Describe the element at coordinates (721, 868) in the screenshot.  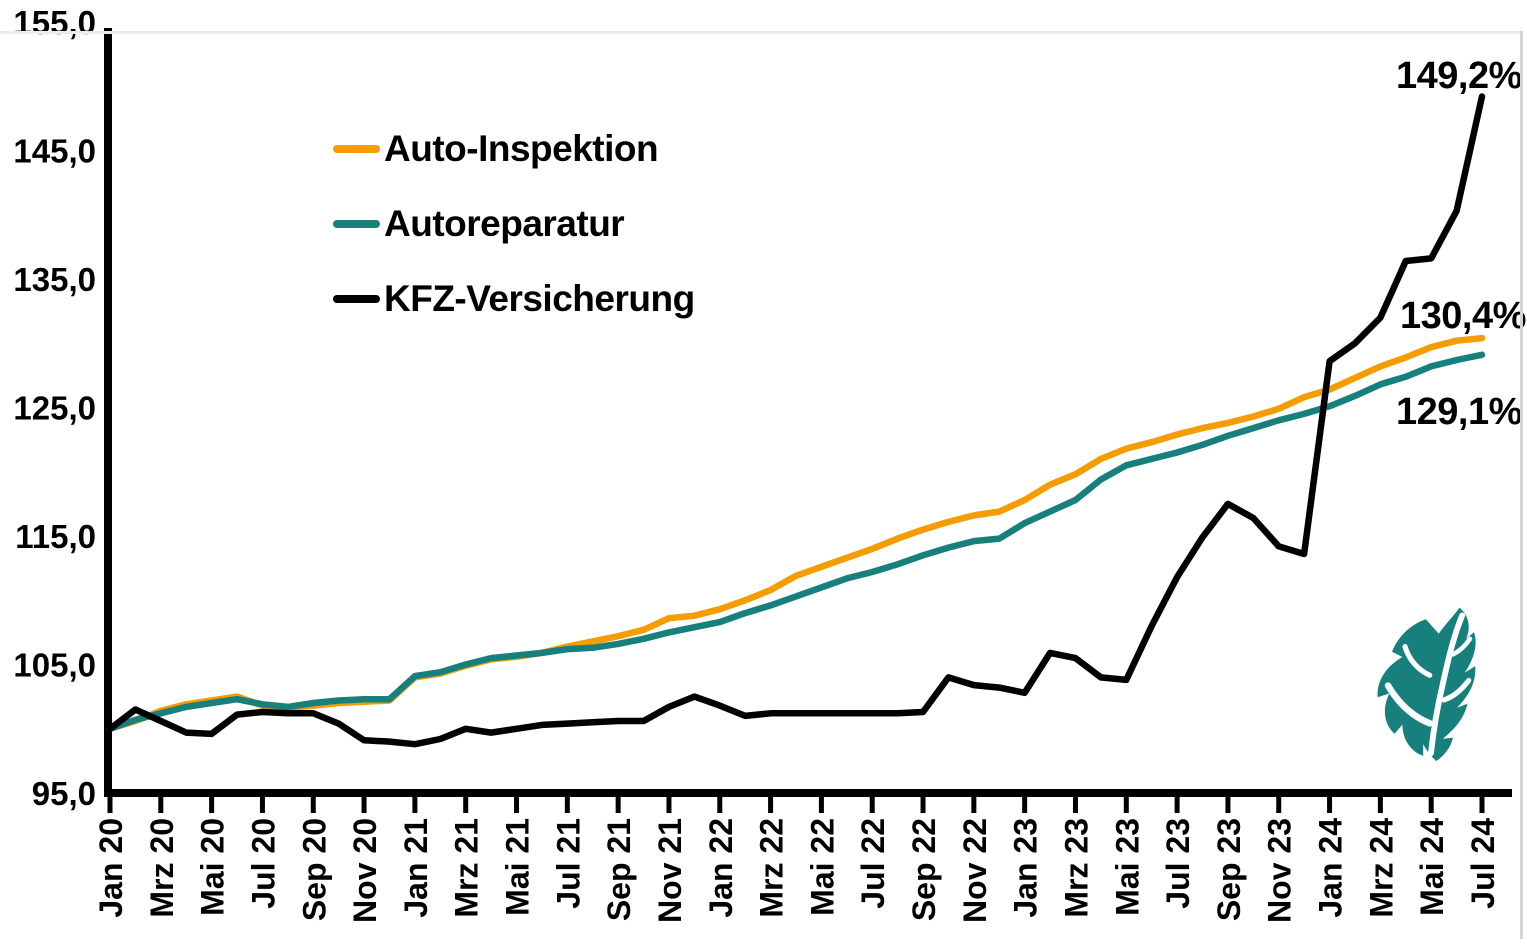
I see `x-axis-tick-label: Jan 22` at that location.